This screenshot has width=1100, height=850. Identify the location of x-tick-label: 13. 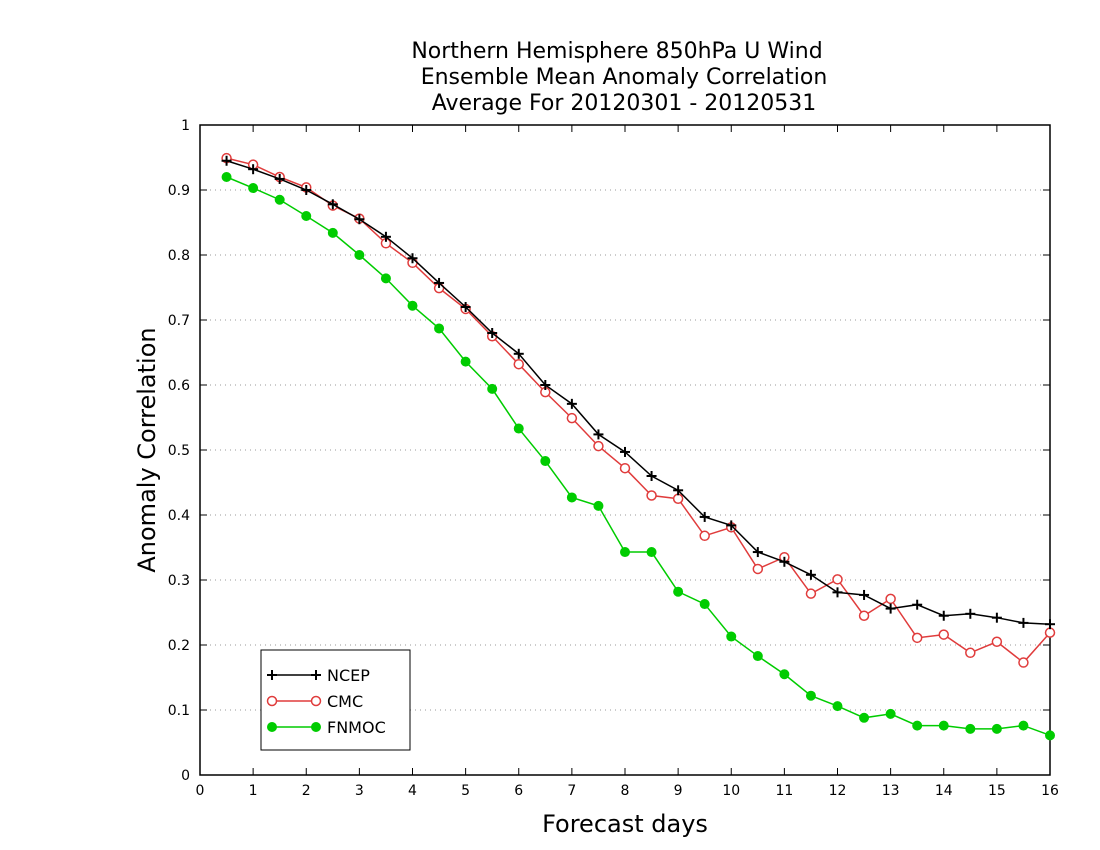
(891, 791).